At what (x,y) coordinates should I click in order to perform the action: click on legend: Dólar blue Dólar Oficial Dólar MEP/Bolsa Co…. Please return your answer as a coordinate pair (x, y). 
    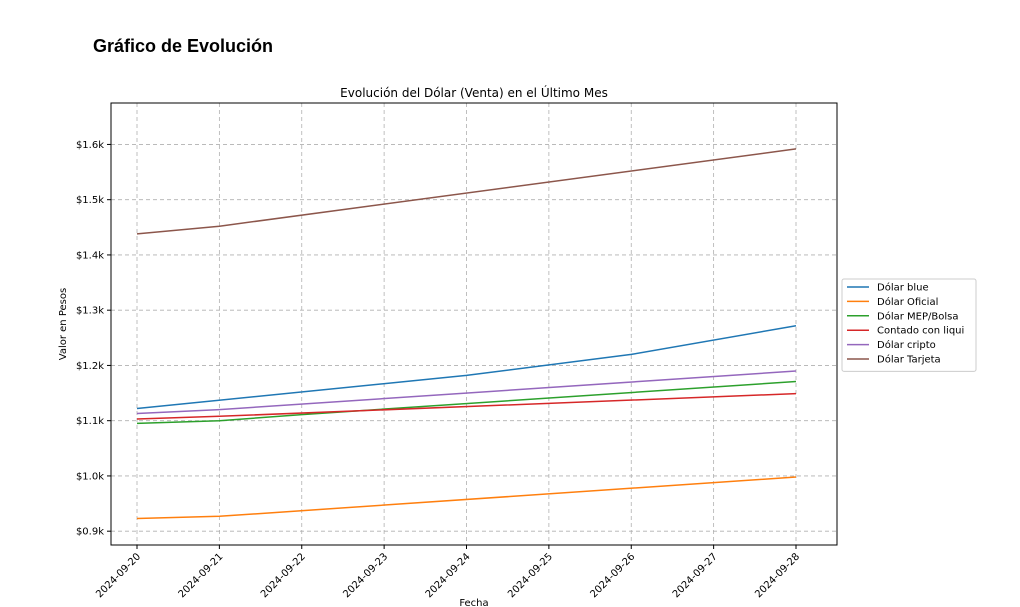
    Looking at the image, I should click on (909, 325).